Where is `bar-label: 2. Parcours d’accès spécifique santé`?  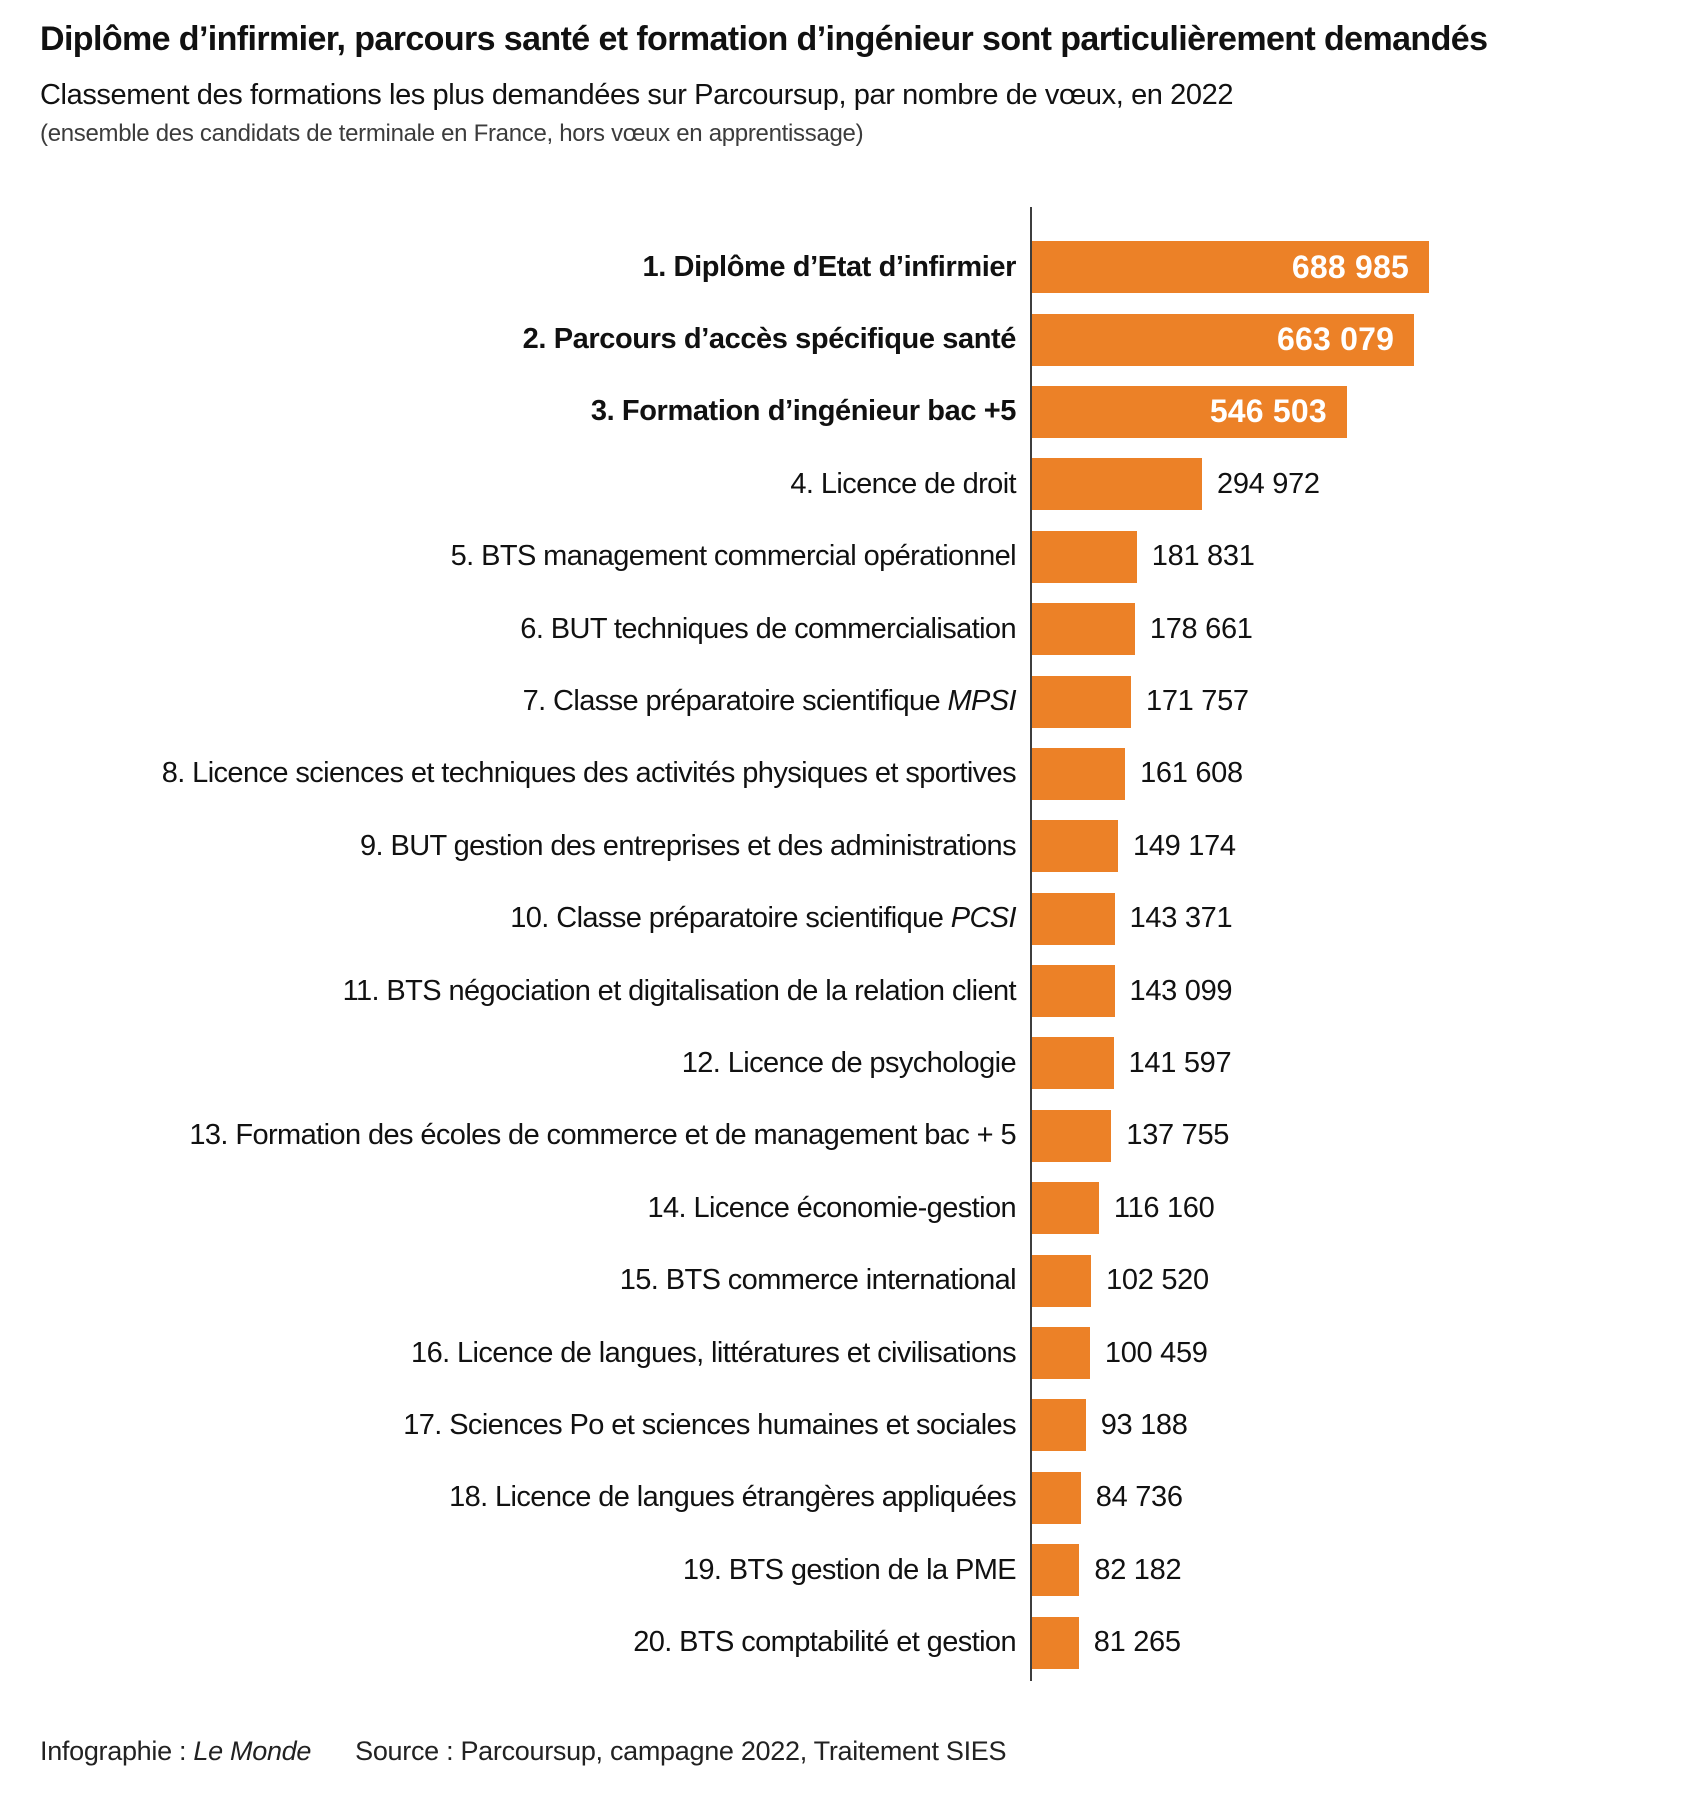
bar-label: 2. Parcours d’accès spécifique santé is located at coordinates (769, 339).